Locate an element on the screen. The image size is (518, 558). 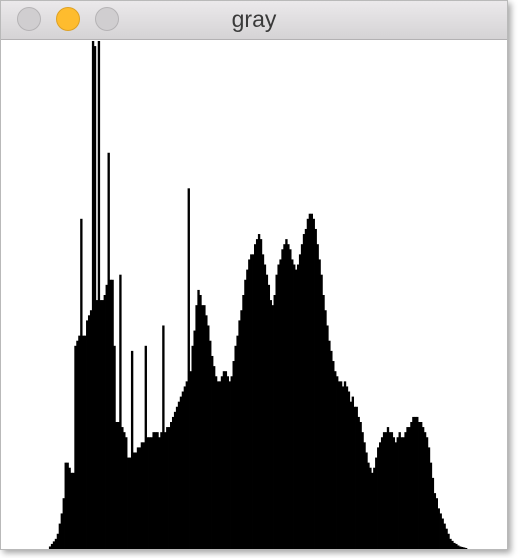
close-button is located at coordinates (29, 19).